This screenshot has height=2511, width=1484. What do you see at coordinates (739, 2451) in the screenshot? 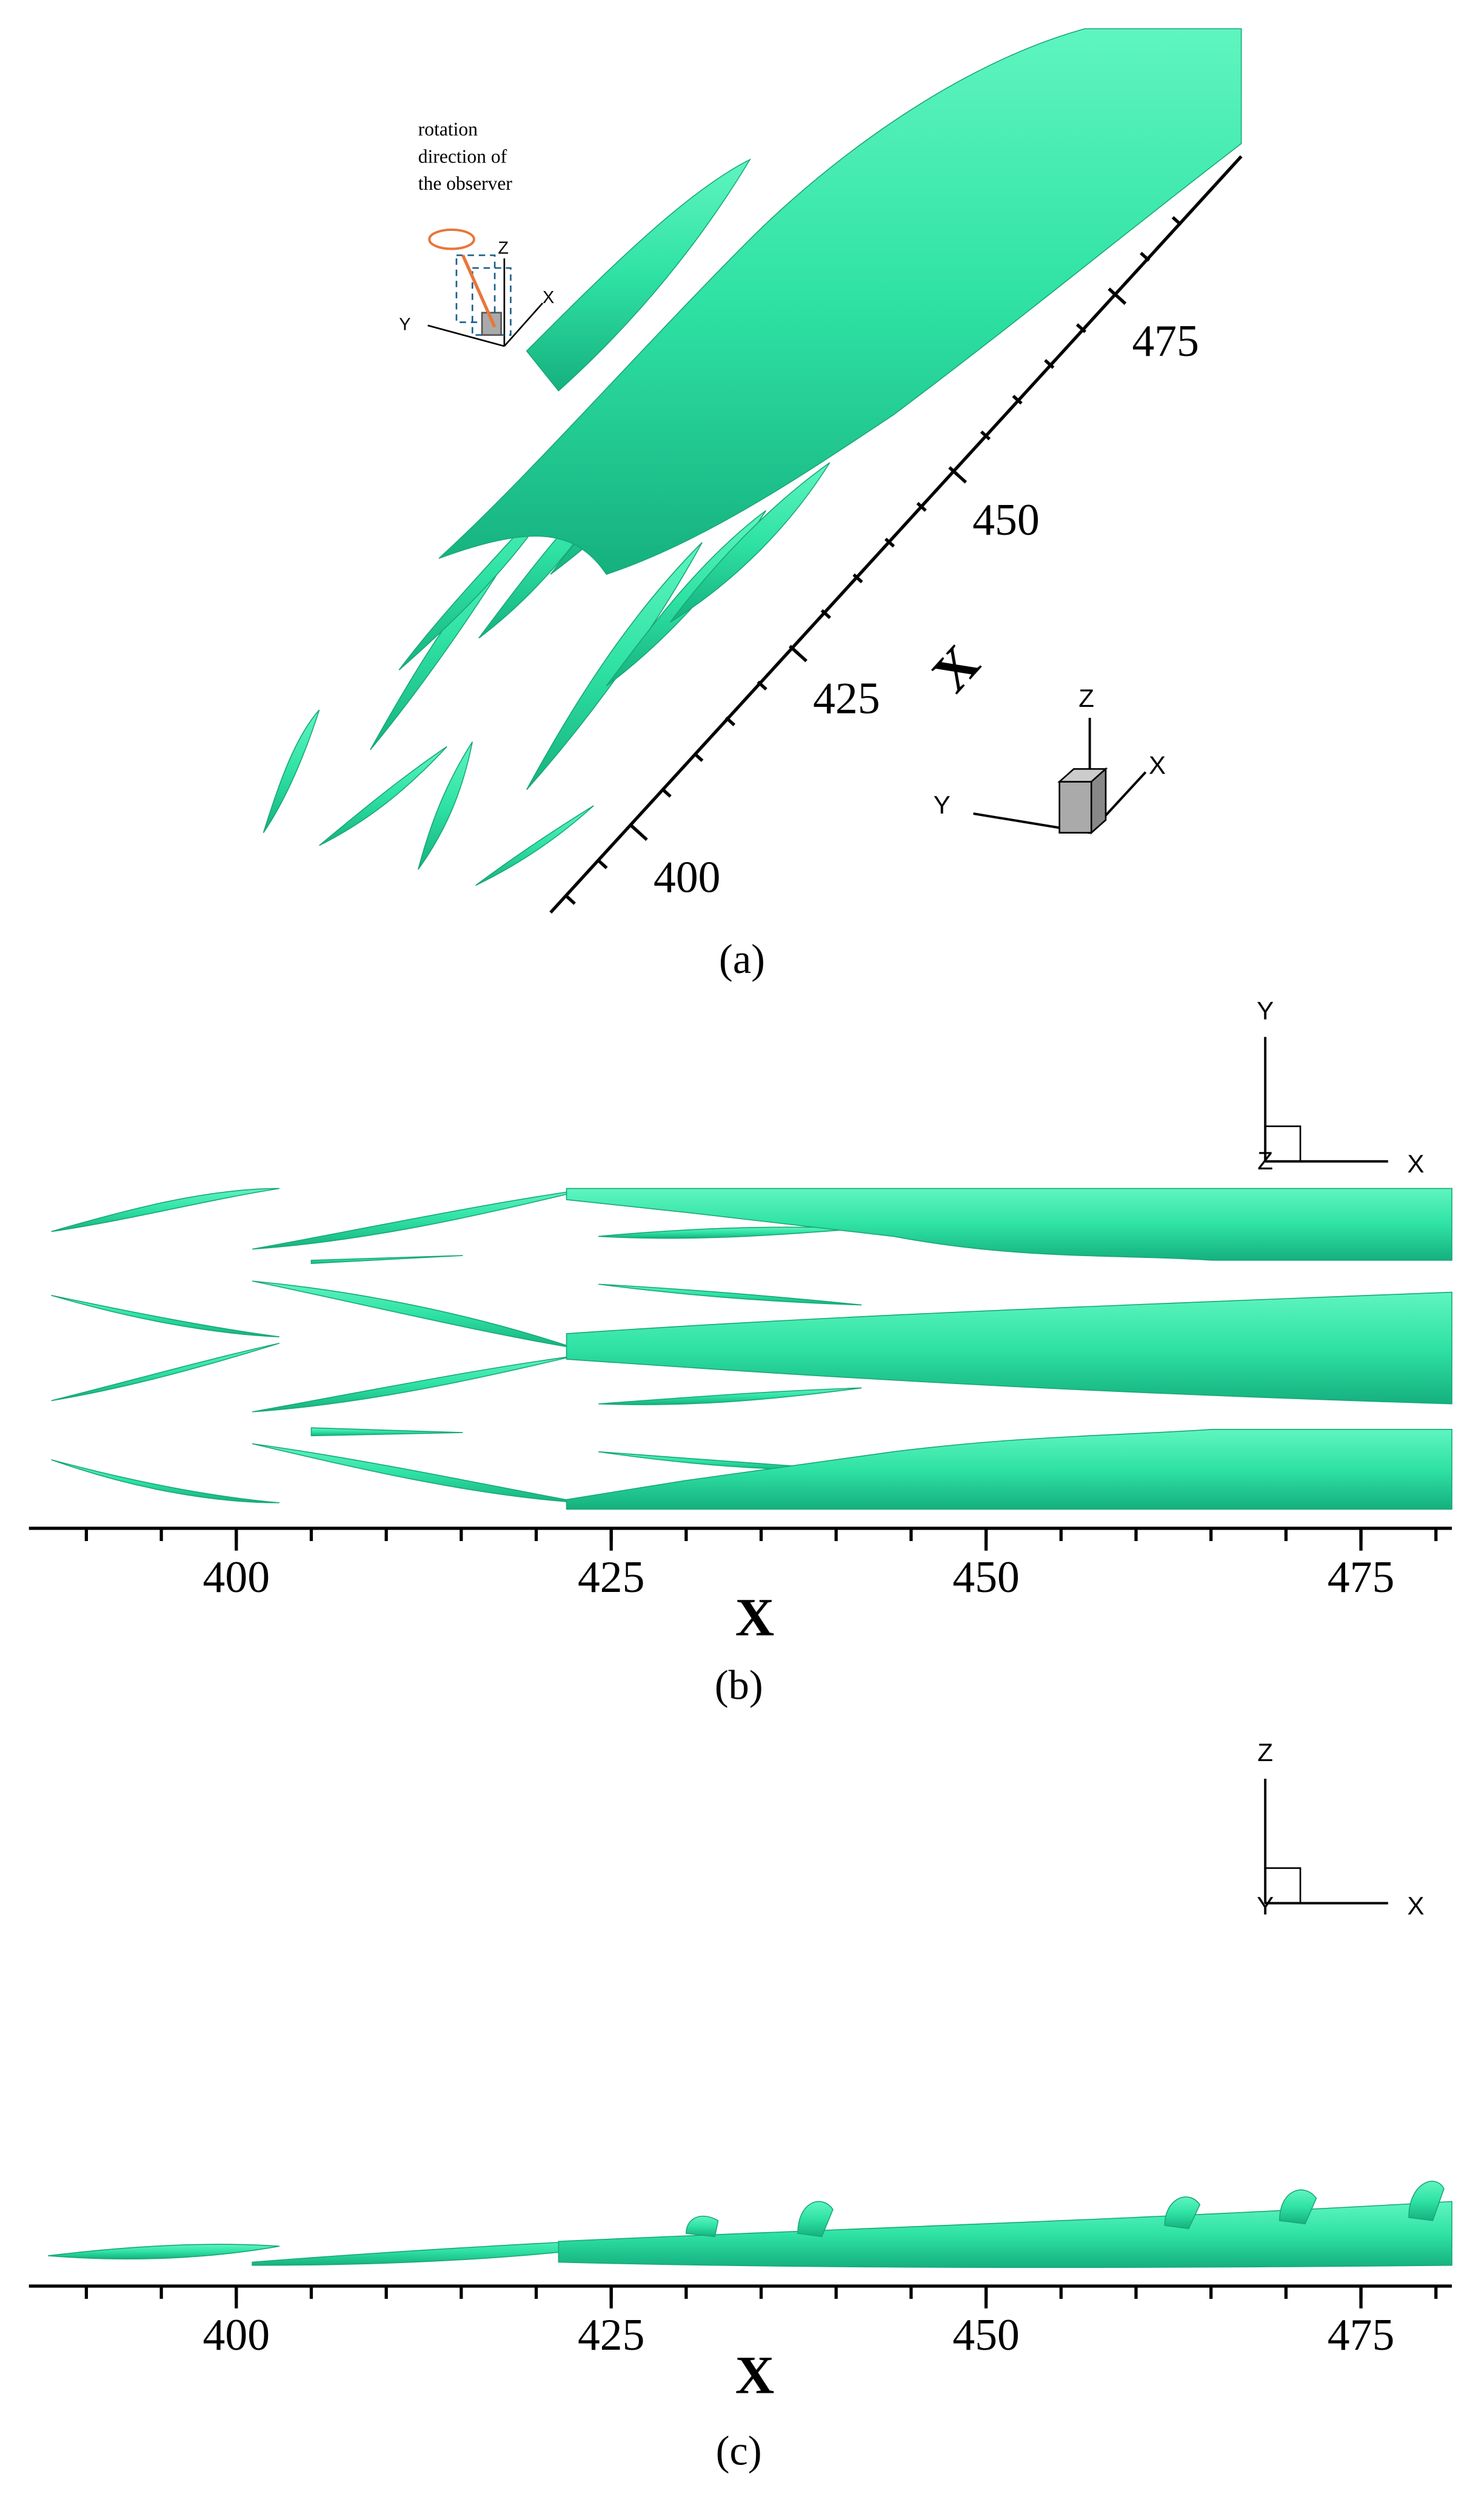
I see `caption: (c)` at bounding box center [739, 2451].